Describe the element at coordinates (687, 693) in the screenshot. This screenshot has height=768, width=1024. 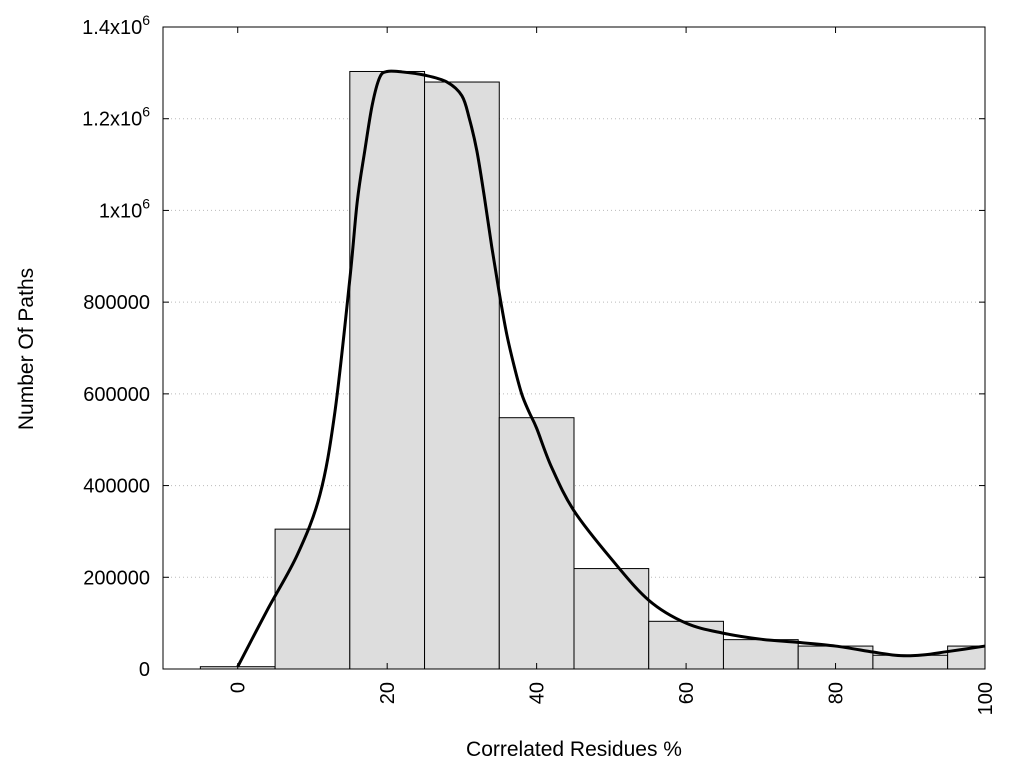
I see `x-tick-label: 60` at that location.